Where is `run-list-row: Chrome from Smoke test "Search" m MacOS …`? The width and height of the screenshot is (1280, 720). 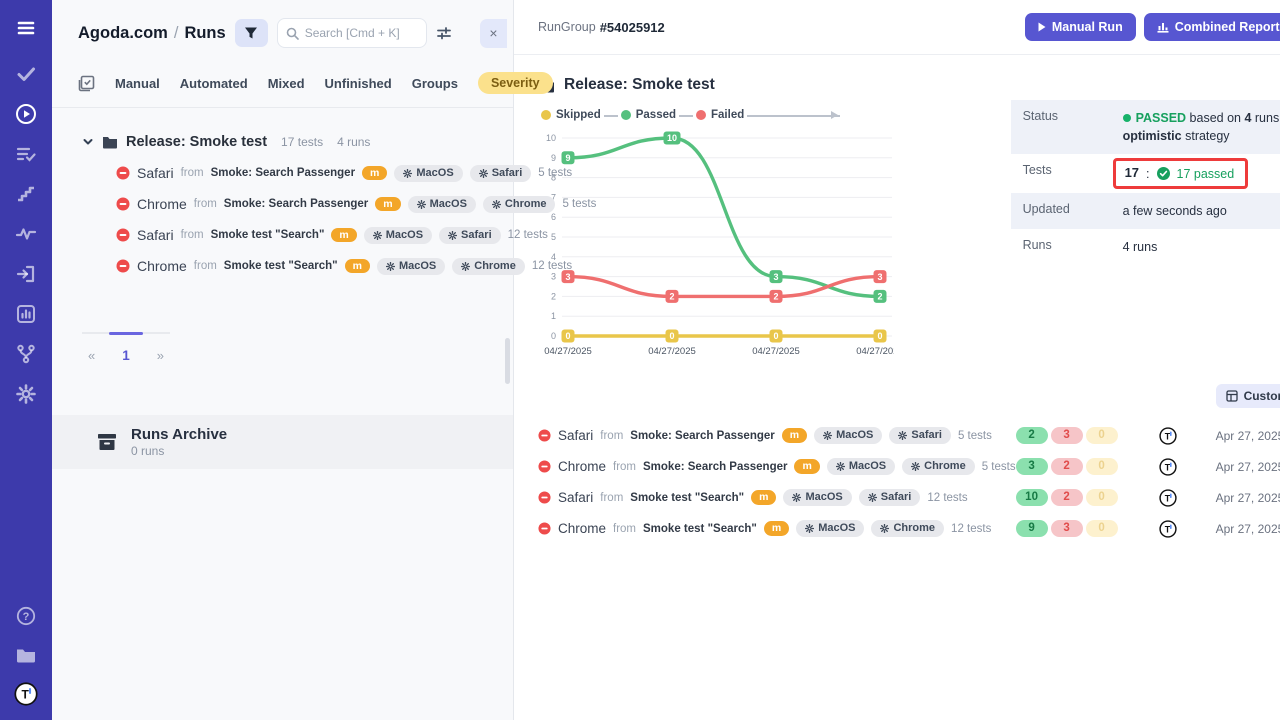
run-list-row: Chrome from Smoke test "Search" m MacOS … is located at coordinates (909, 528).